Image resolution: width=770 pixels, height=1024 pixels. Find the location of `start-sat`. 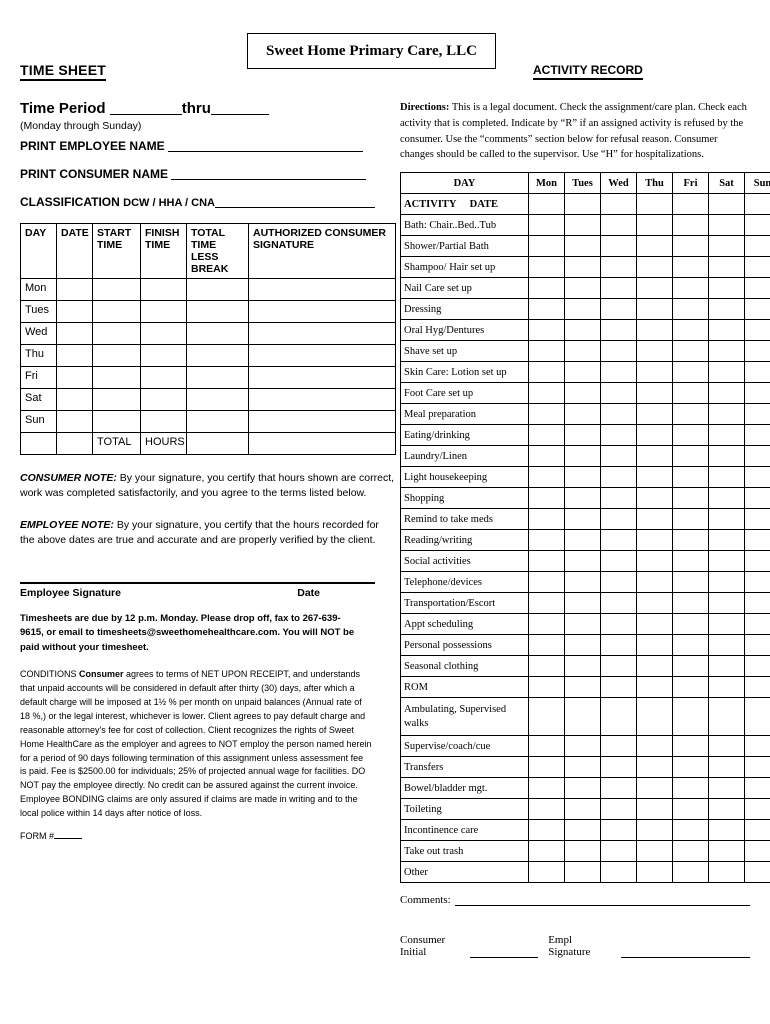

start-sat is located at coordinates (116, 400).